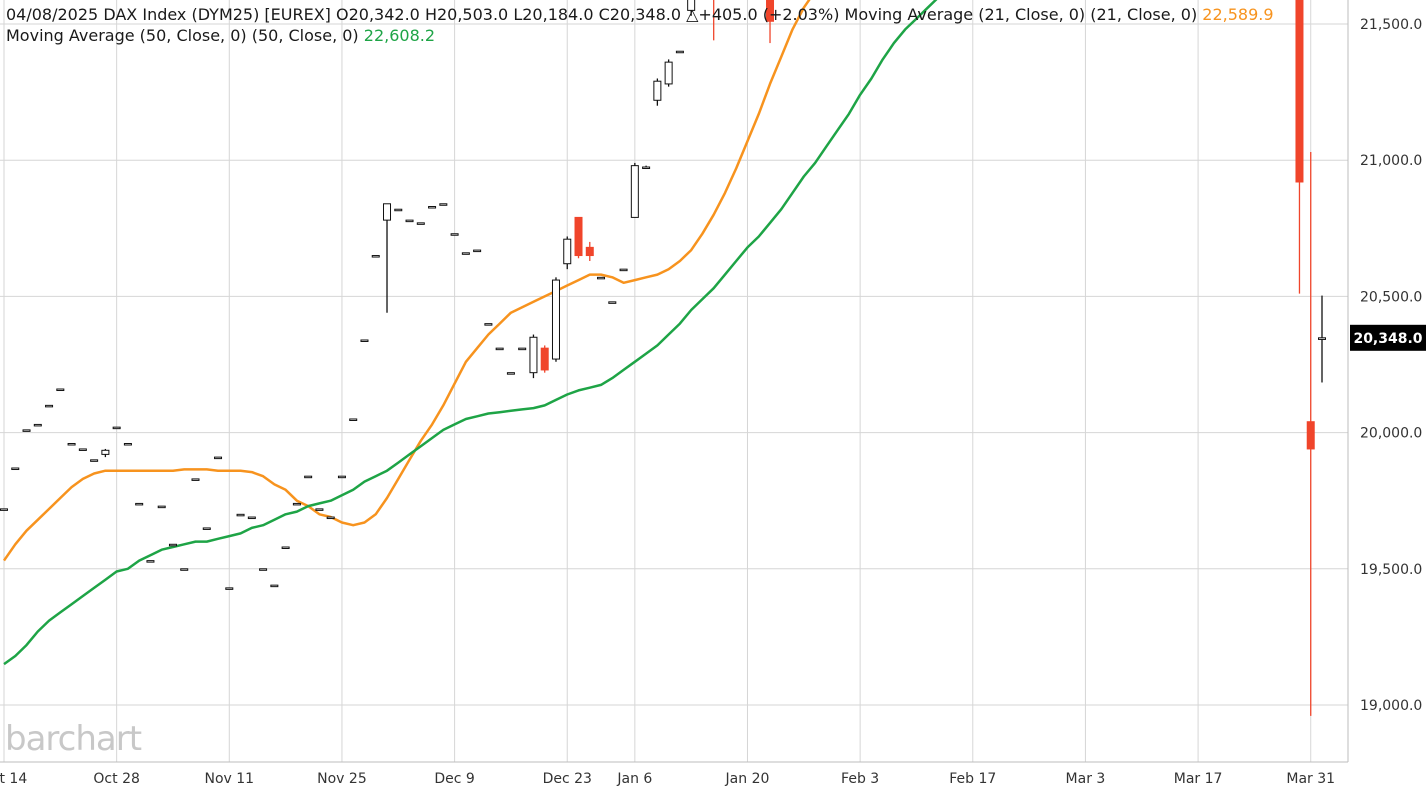 This screenshot has width=1426, height=797. Describe the element at coordinates (1310, 779) in the screenshot. I see `x-tick-label: Mar 31` at that location.